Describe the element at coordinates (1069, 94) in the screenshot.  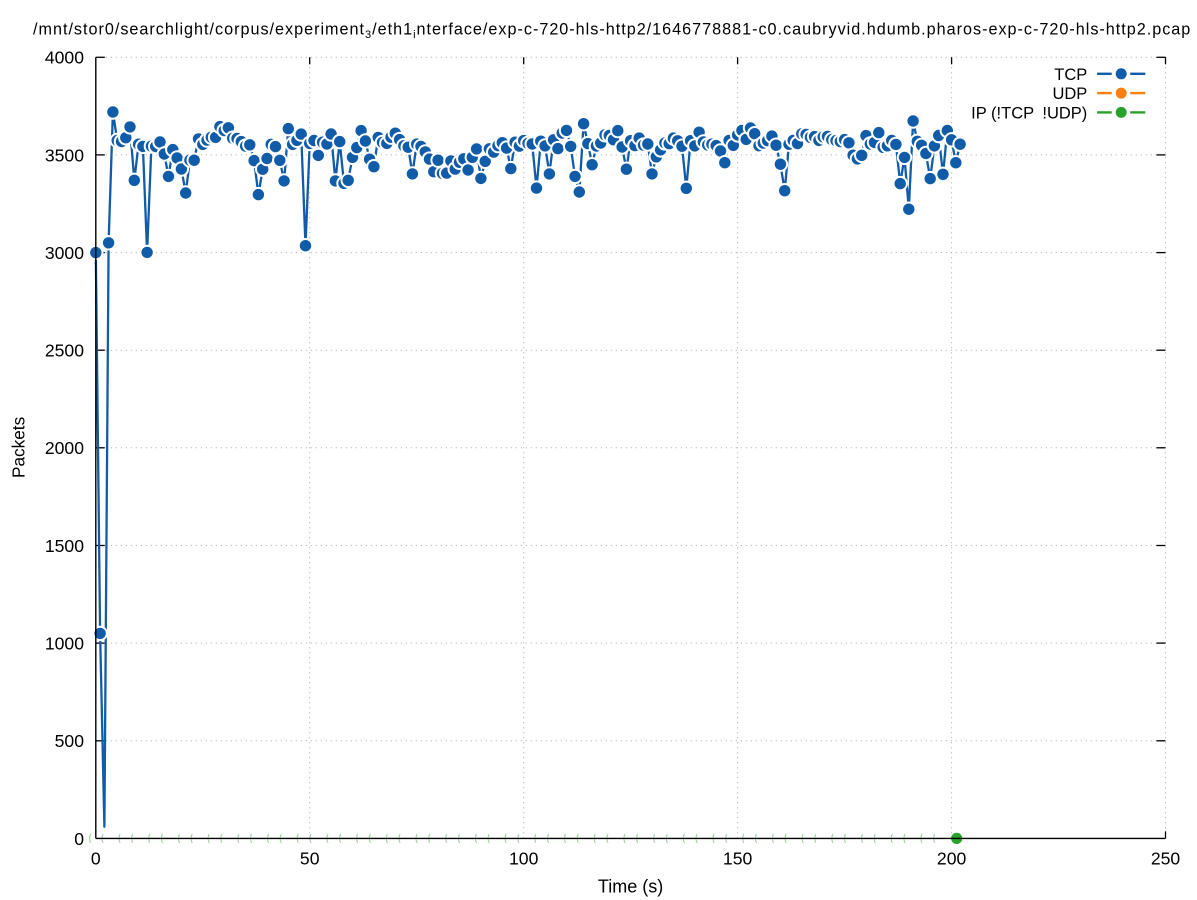
I see `svg-text: UDP` at that location.